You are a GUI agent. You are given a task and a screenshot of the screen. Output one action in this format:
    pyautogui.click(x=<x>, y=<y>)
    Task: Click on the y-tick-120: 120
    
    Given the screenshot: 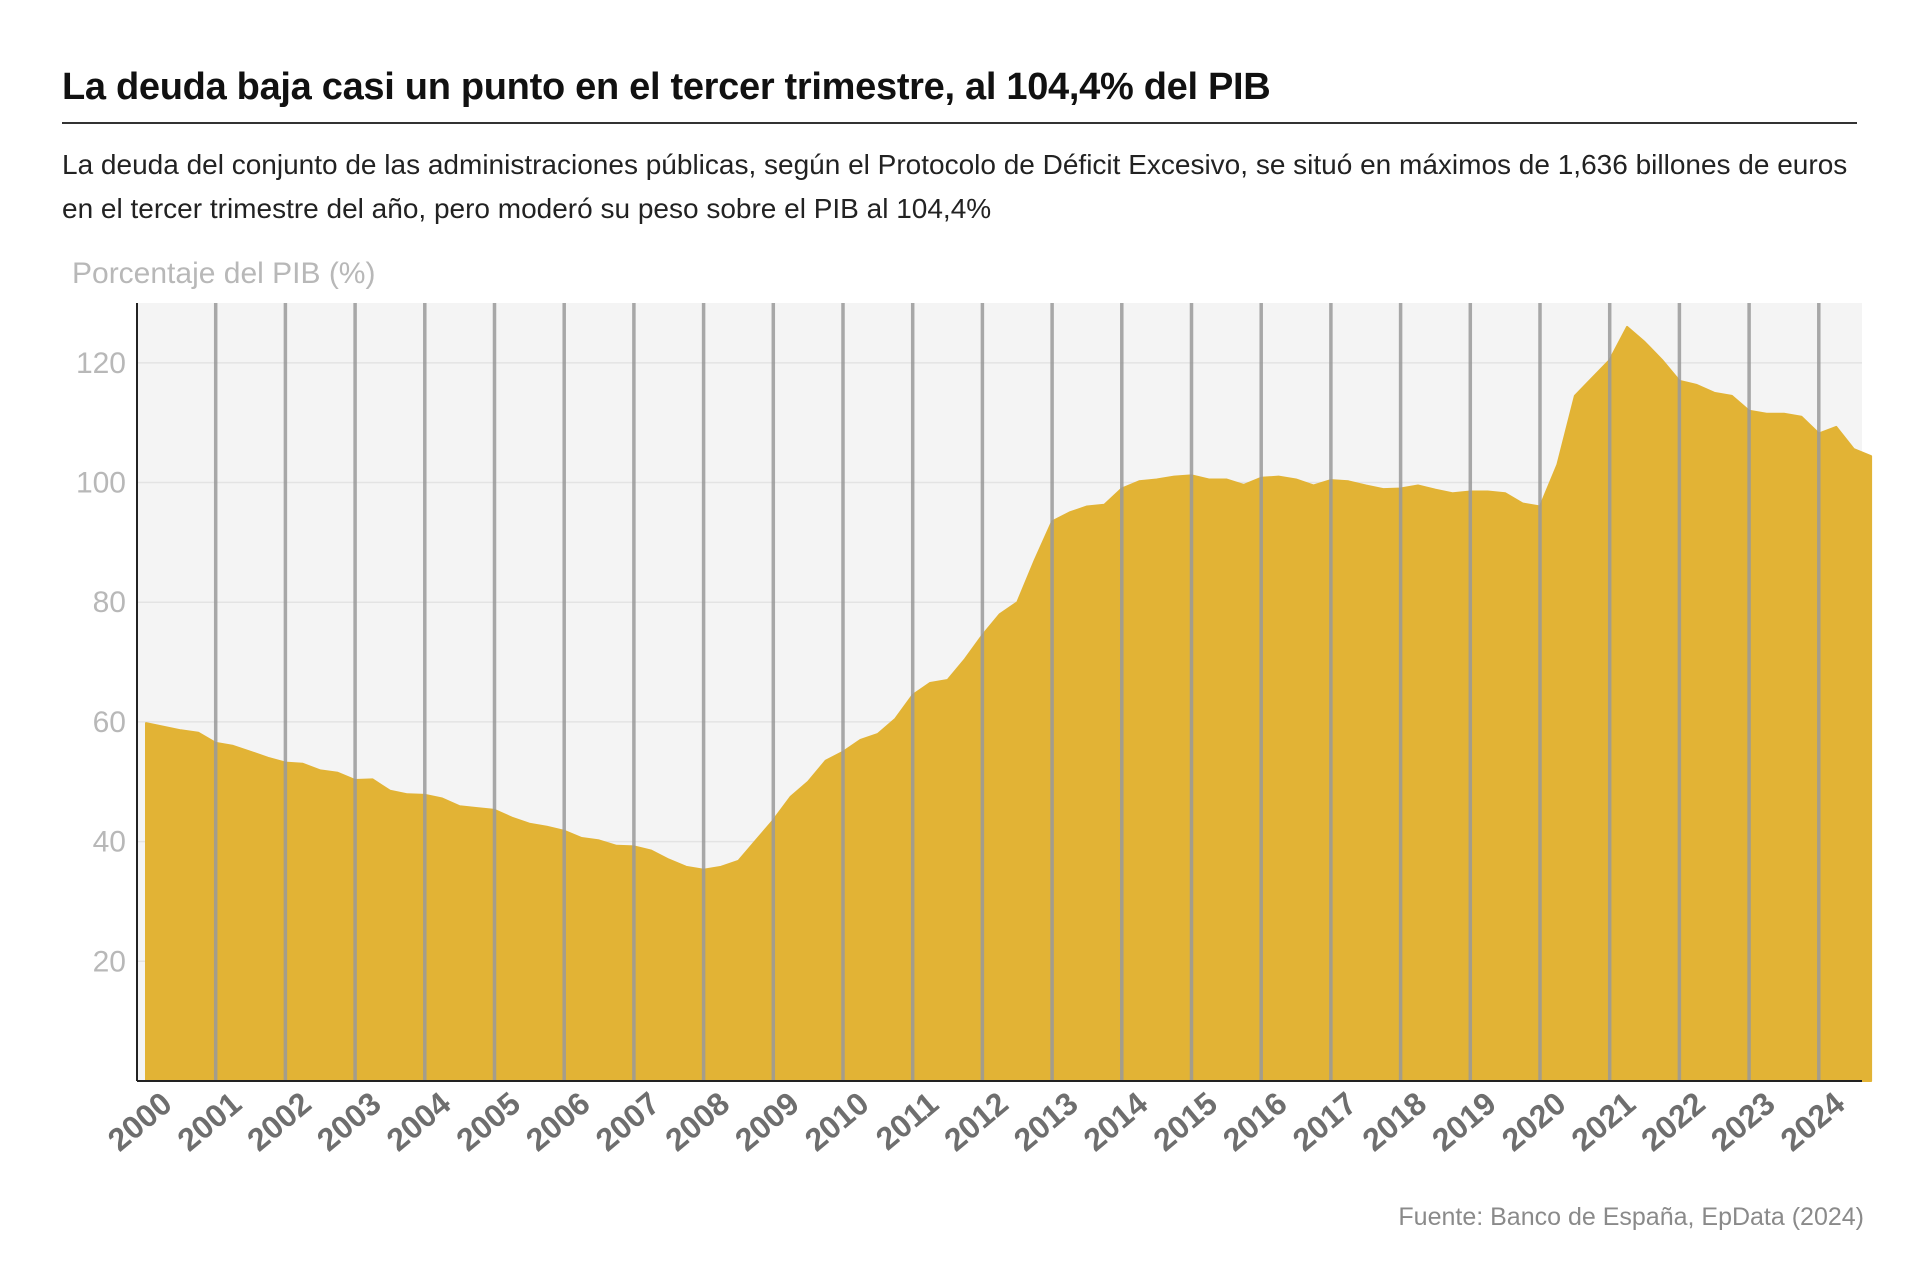 What is the action you would take?
    pyautogui.click(x=101, y=363)
    